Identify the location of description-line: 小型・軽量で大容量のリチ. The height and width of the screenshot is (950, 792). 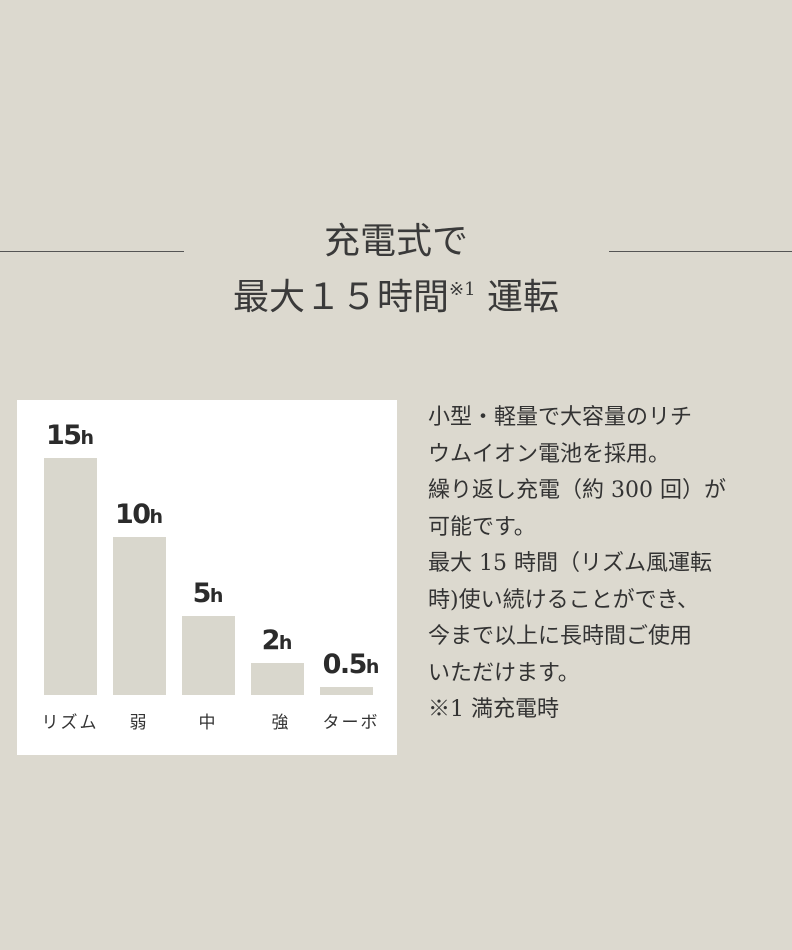
(560, 417).